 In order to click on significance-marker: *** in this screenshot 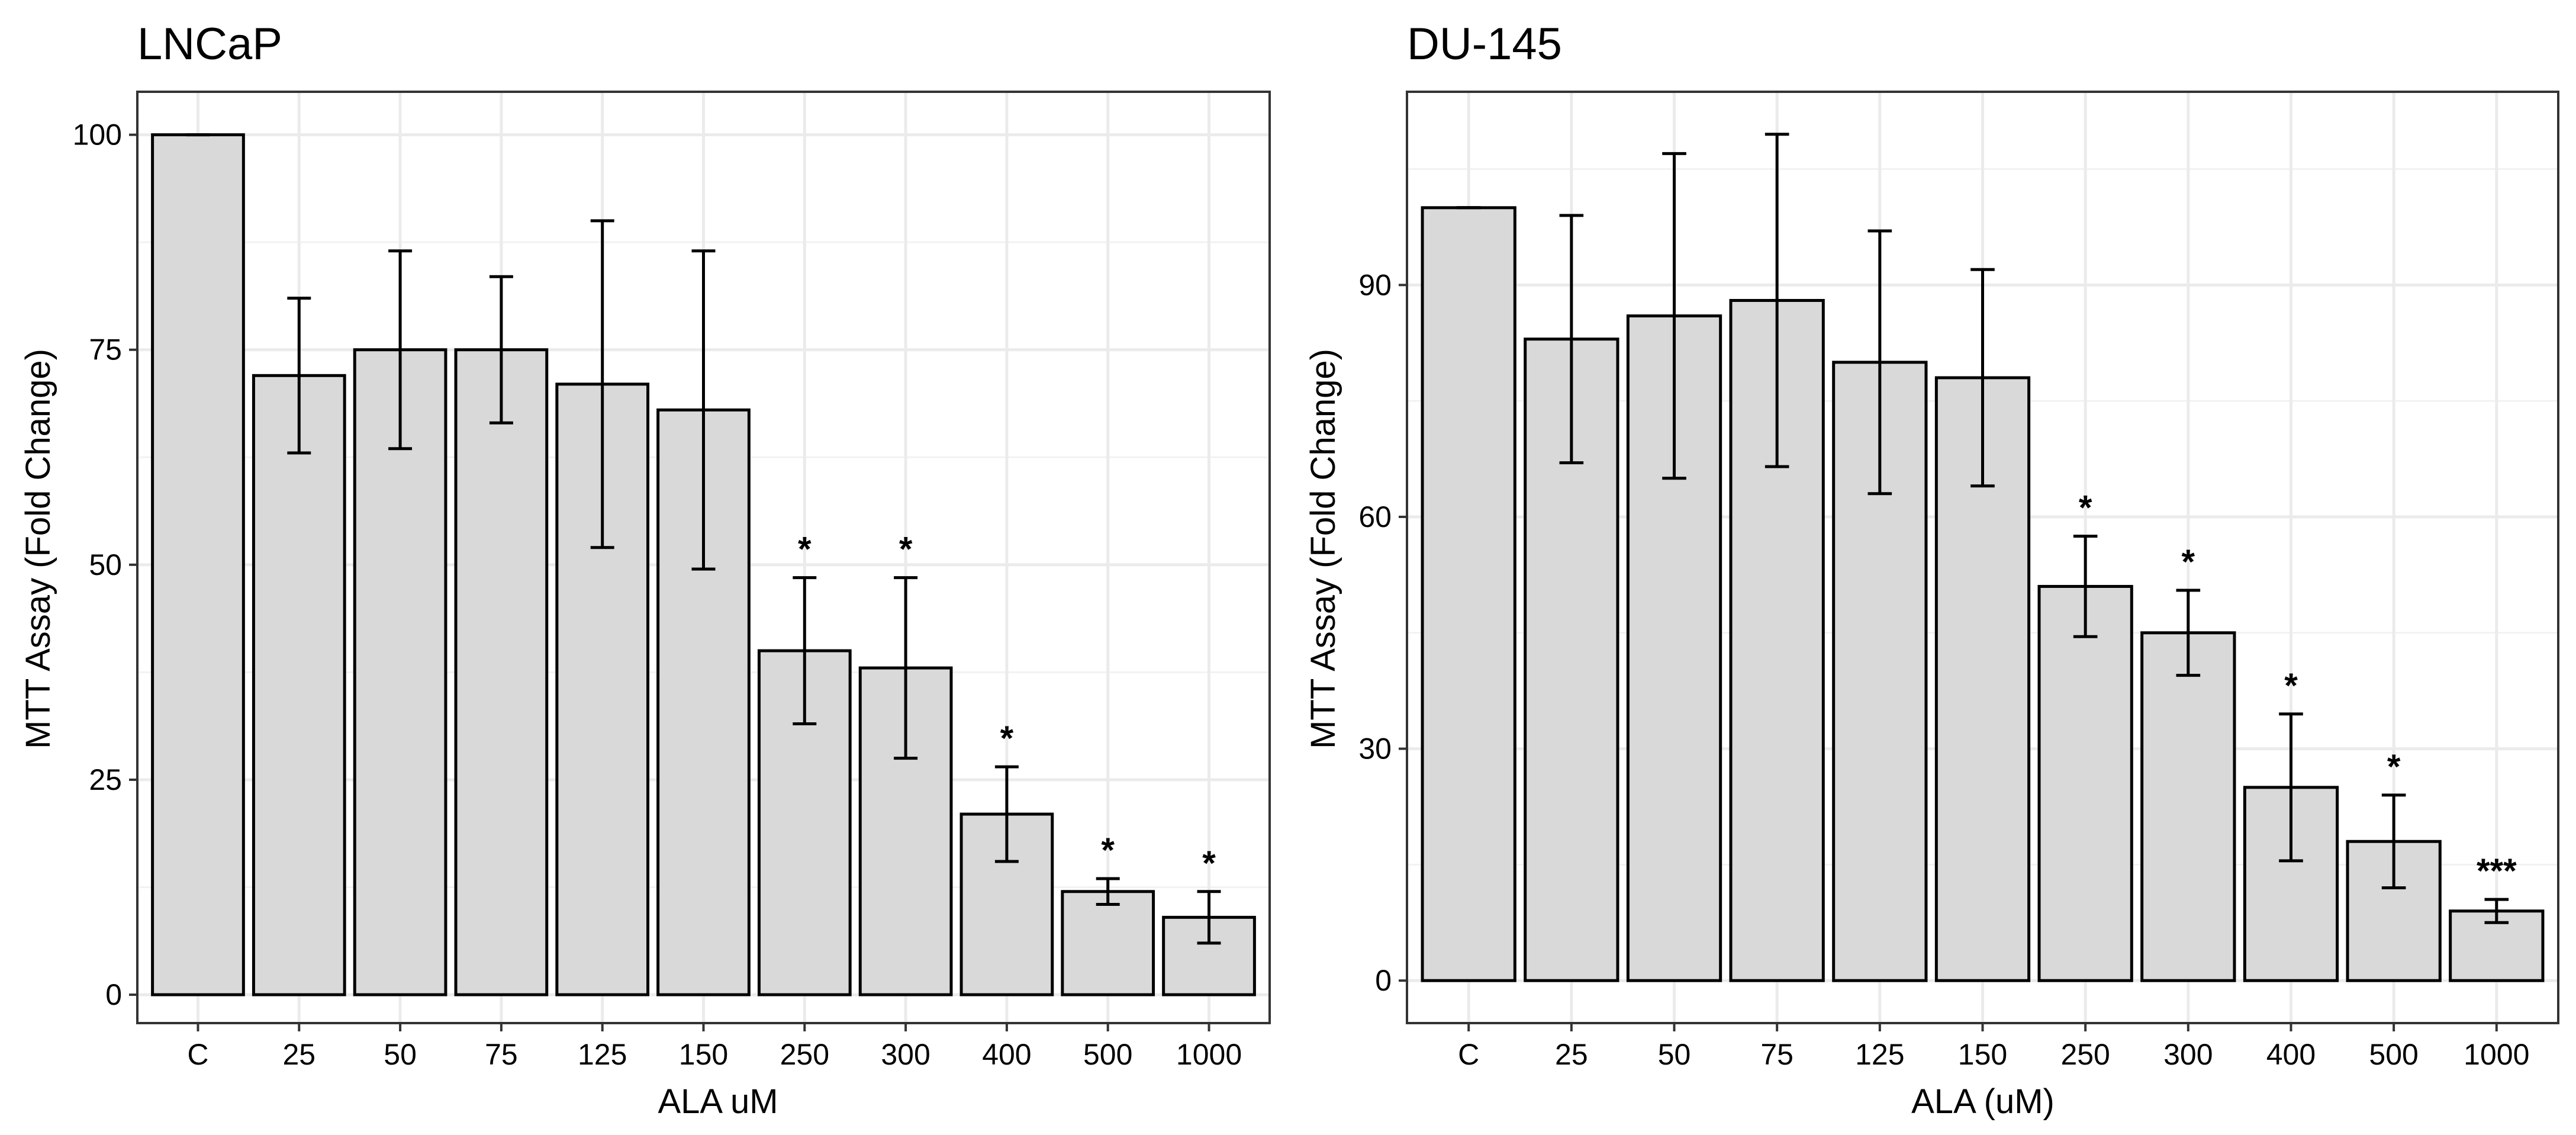, I will do `click(2497, 871)`.